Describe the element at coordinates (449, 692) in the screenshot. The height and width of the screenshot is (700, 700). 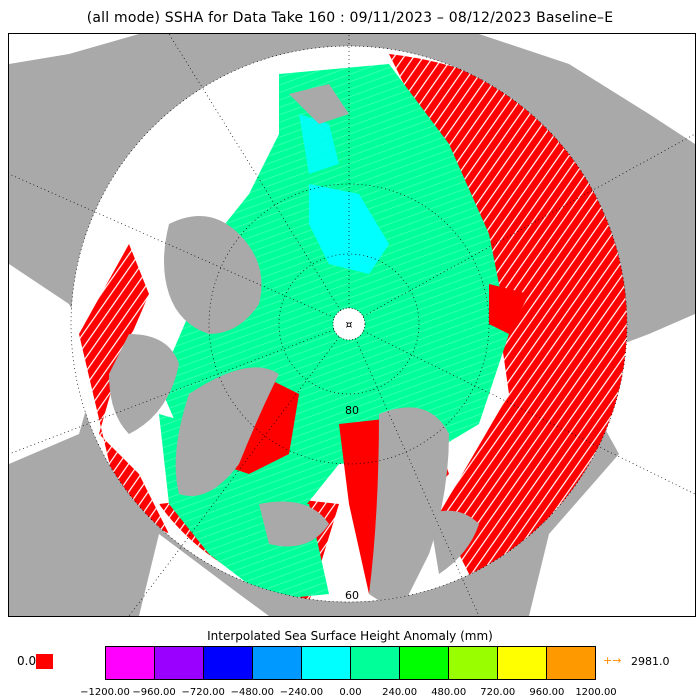
I see `colorbar-tick-label: 480.00` at that location.